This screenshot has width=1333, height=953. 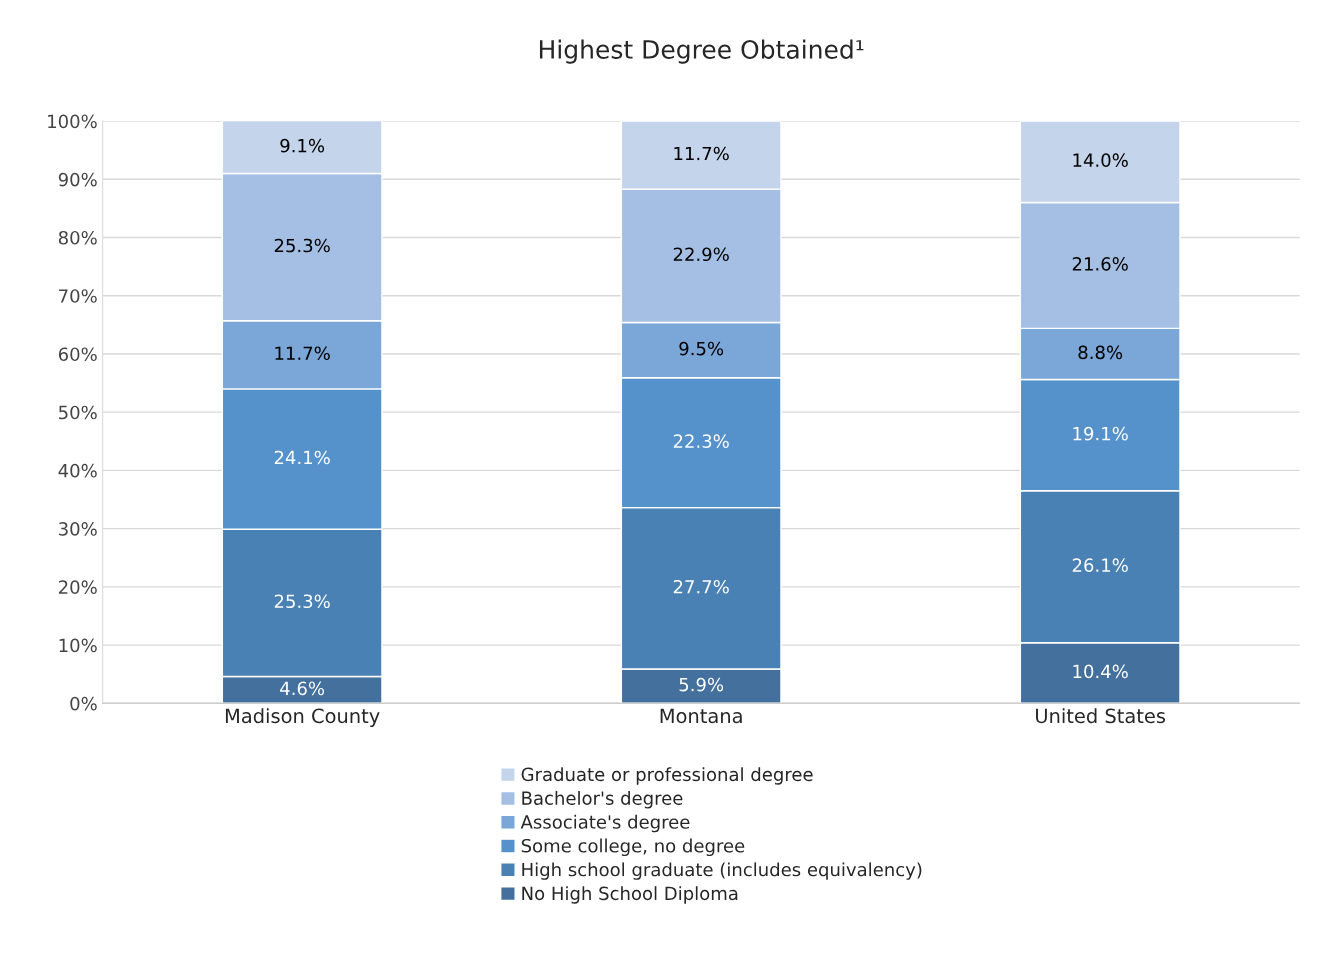 I want to click on legend-label: Bachelor's degree, so click(x=602, y=800).